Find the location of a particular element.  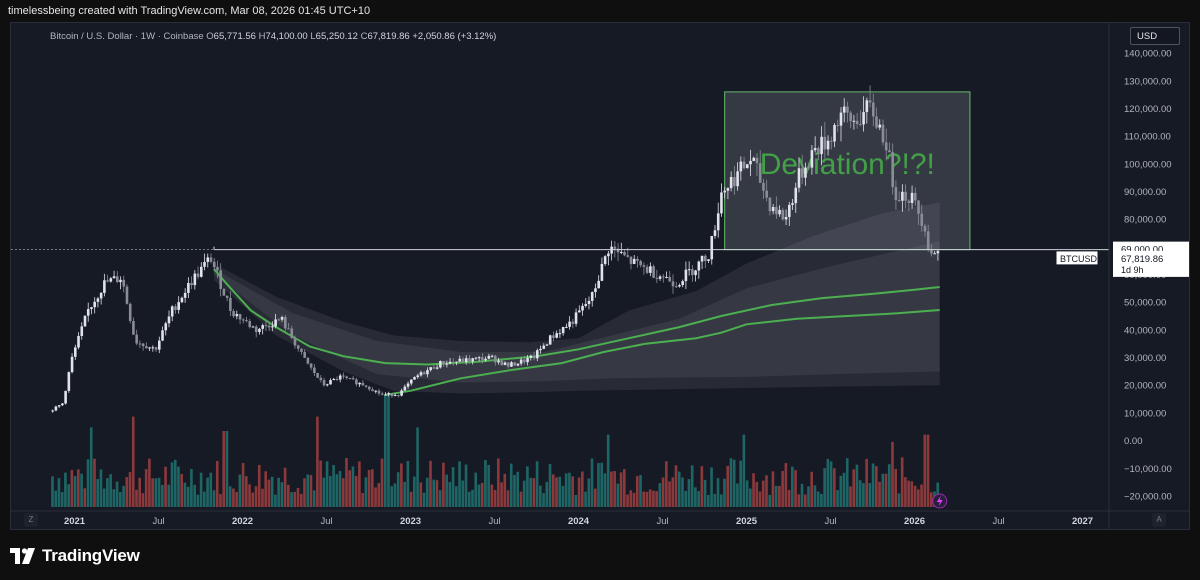

tradingview-logo-icon is located at coordinates (22, 556).